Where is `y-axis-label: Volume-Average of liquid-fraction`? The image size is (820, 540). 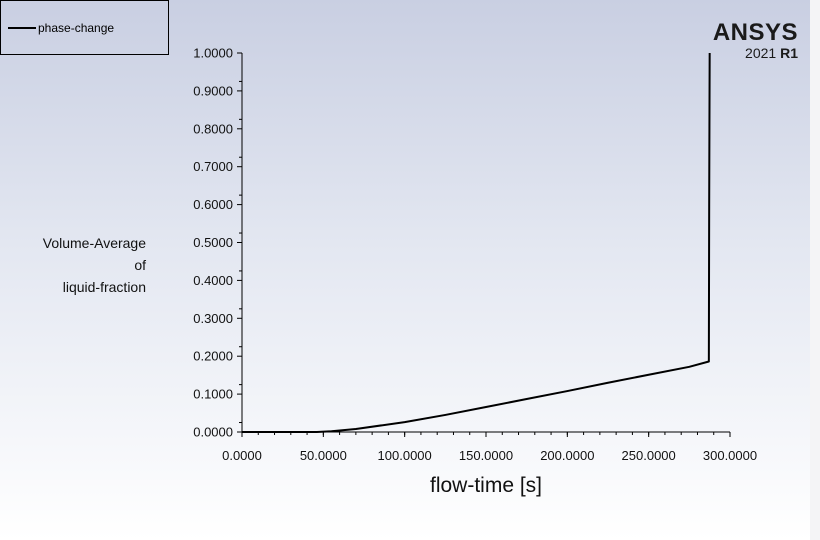 y-axis-label: Volume-Average of liquid-fraction is located at coordinates (83, 265).